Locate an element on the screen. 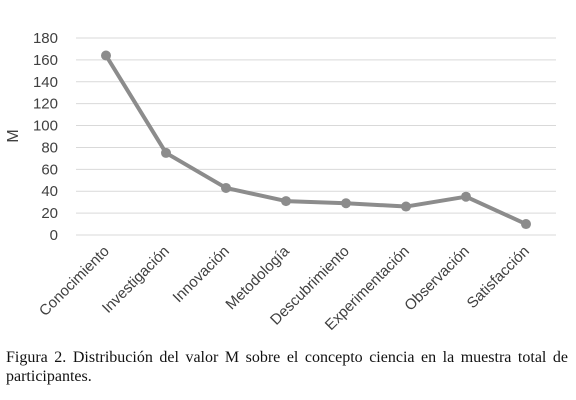 The width and height of the screenshot is (576, 400). y-tick-label: 80 is located at coordinates (49, 147).